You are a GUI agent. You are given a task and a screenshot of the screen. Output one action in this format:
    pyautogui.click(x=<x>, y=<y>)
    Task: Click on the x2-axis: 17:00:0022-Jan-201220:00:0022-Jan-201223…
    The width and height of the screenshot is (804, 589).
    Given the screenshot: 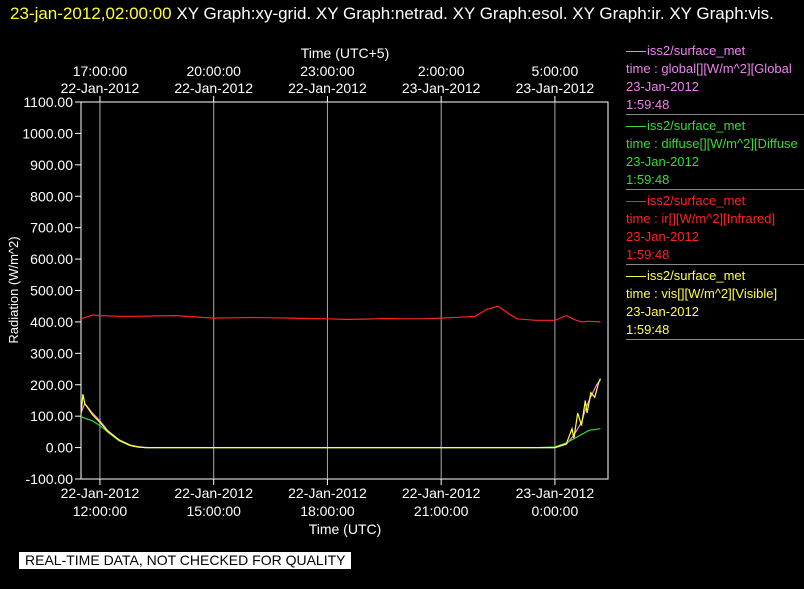 What is the action you would take?
    pyautogui.click(x=328, y=82)
    